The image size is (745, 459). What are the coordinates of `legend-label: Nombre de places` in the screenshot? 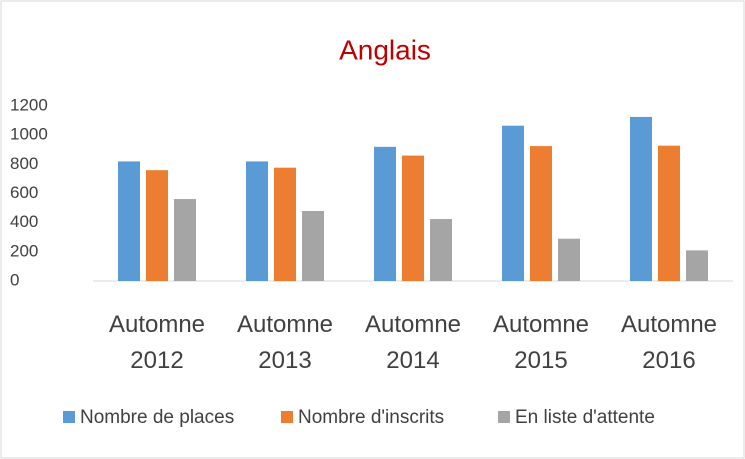 It's located at (157, 417).